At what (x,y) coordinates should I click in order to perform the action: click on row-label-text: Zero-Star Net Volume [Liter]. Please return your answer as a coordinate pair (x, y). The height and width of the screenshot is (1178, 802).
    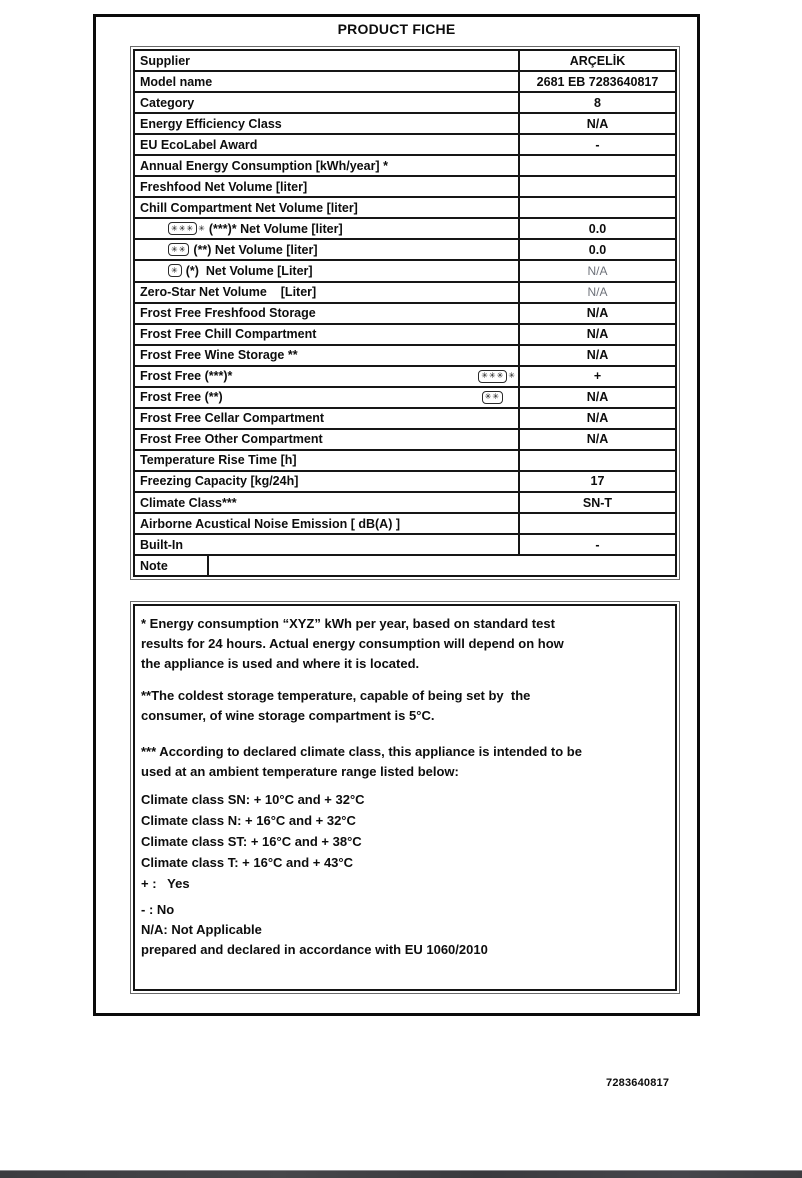
    Looking at the image, I should click on (228, 292).